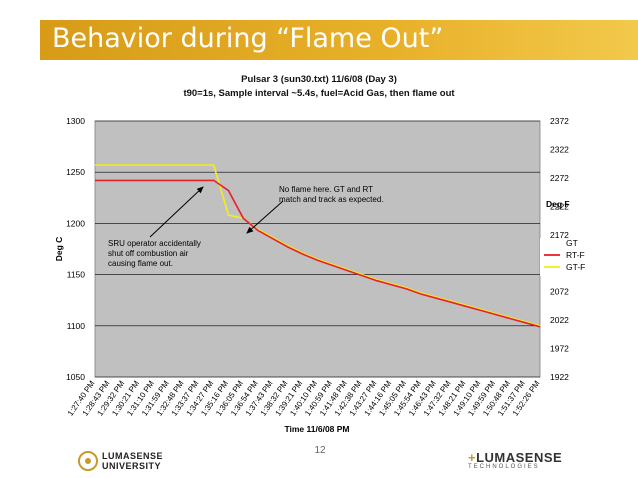 This screenshot has width=638, height=478. I want to click on legend-label: GT, so click(572, 243).